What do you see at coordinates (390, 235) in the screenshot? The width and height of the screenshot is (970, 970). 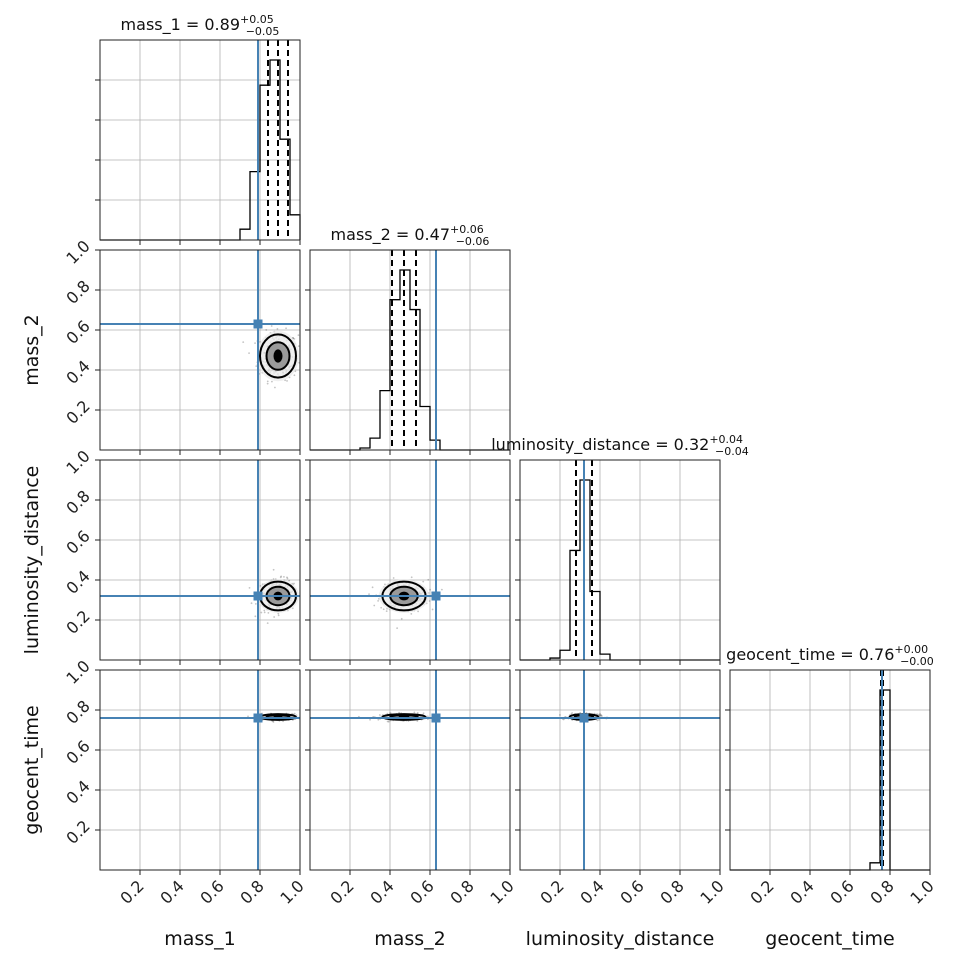 I see `title-main: mass_2 = 0.47` at bounding box center [390, 235].